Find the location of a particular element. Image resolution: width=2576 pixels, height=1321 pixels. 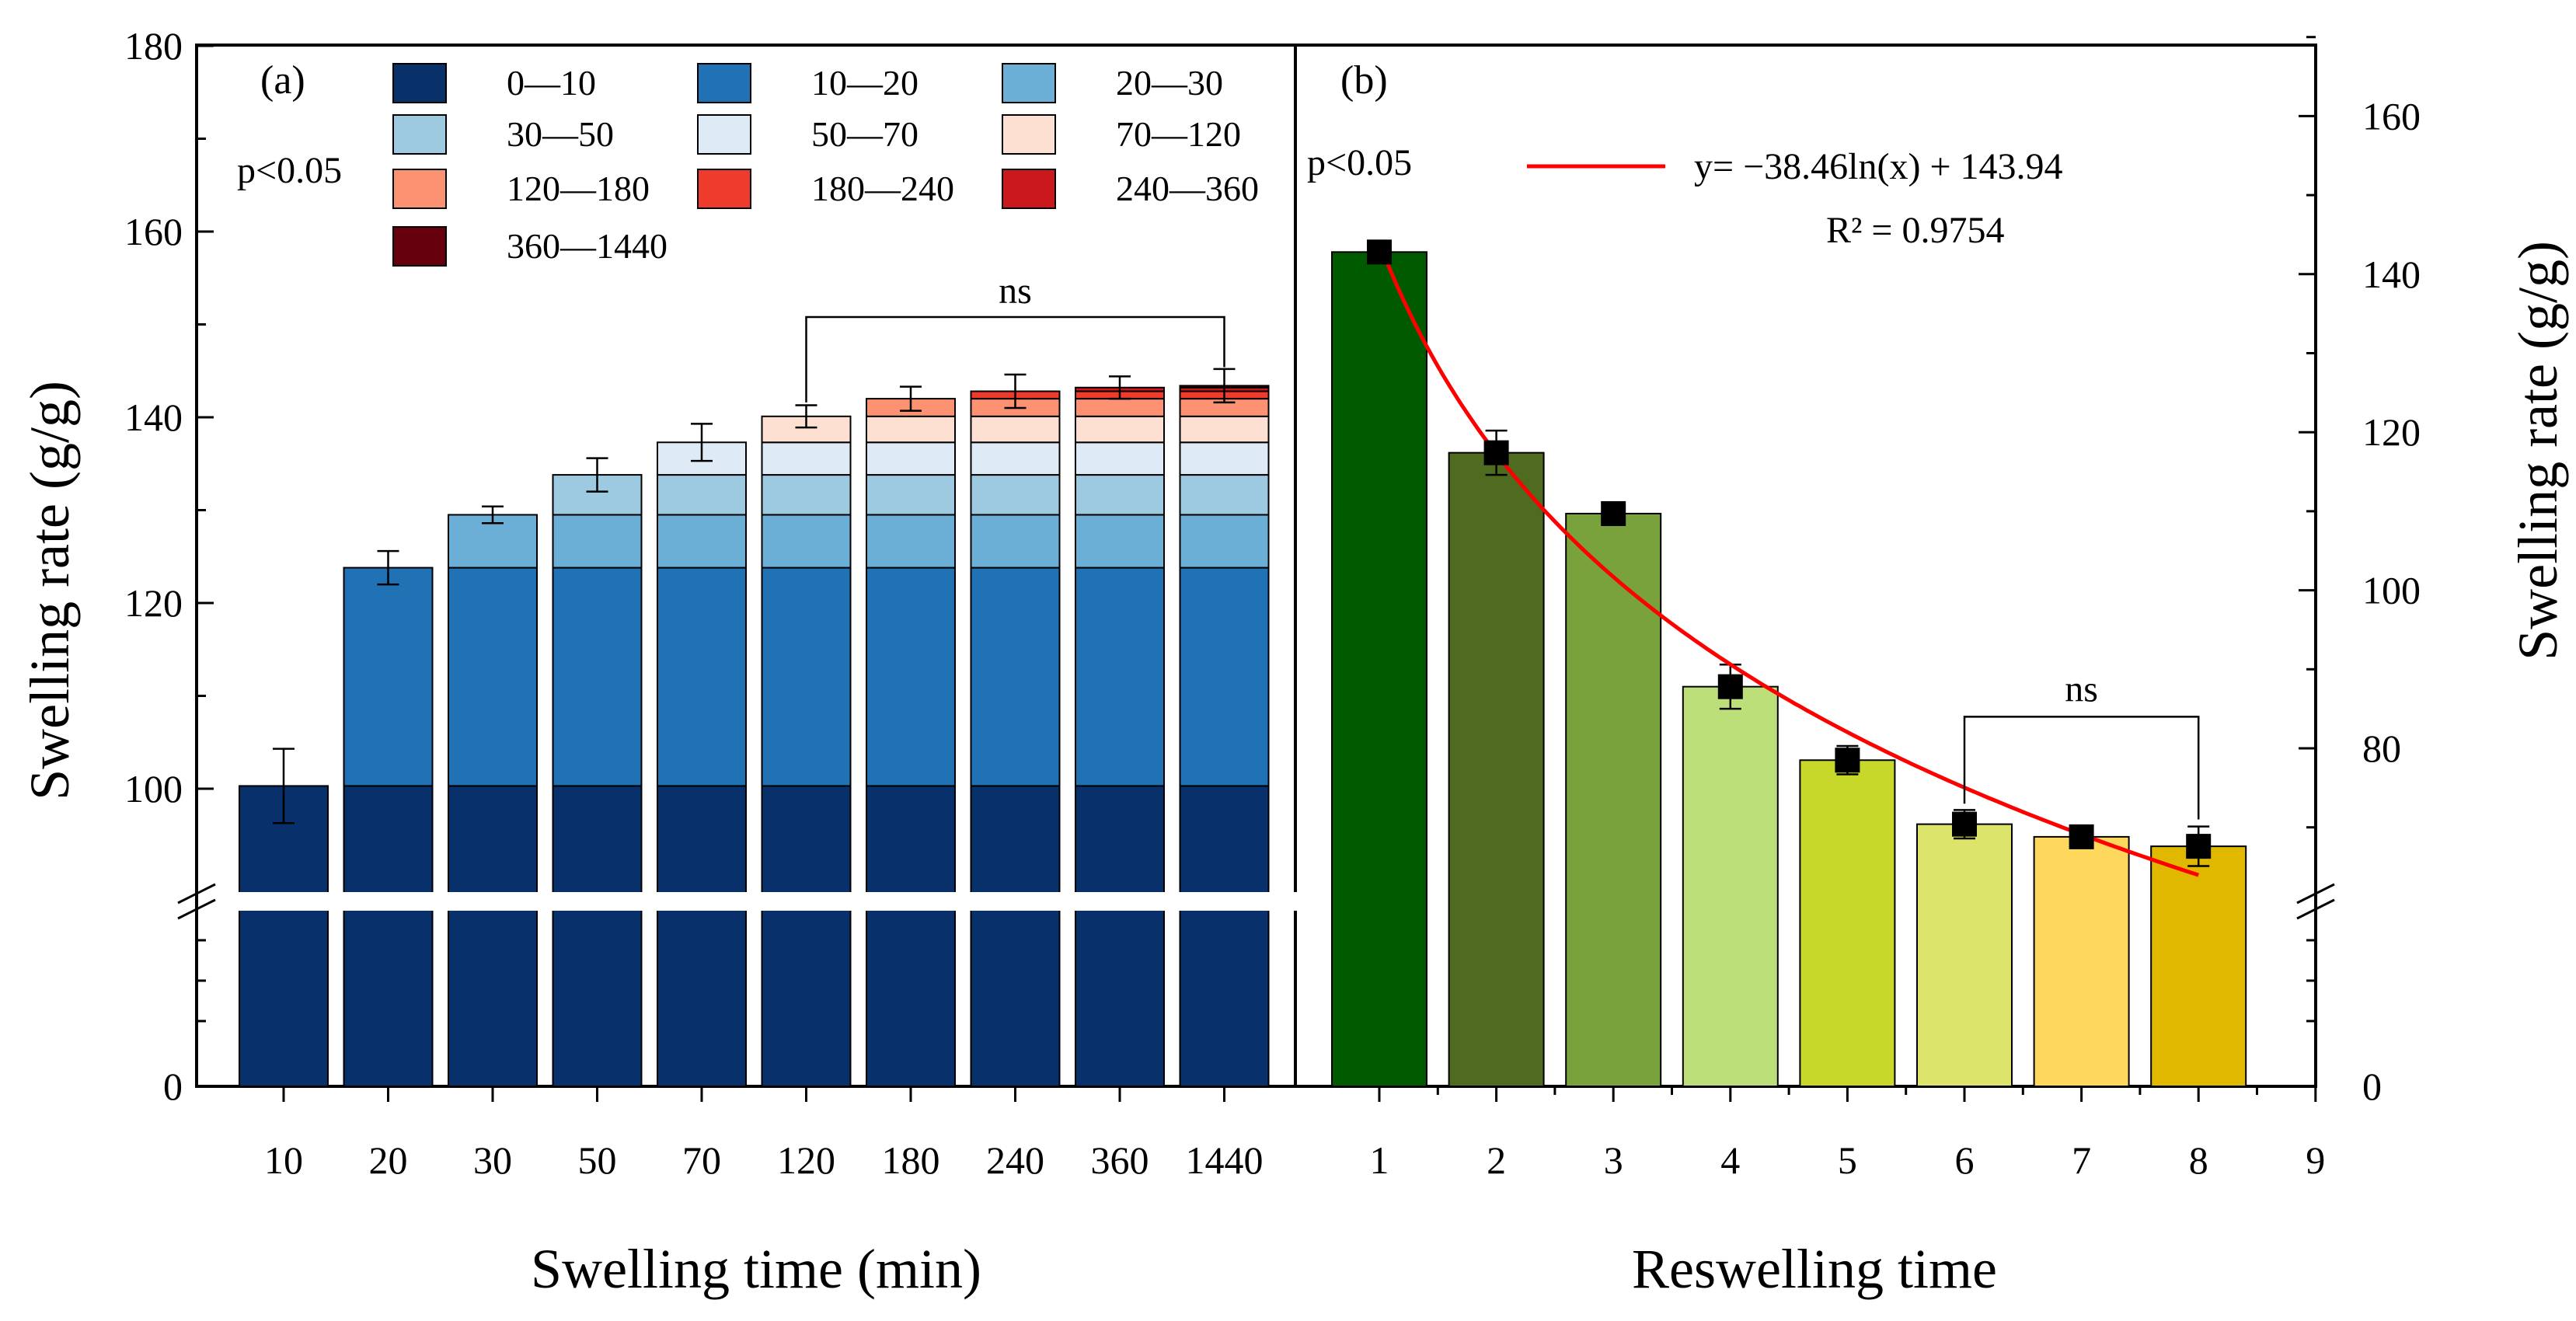

legend-label-3: 30—50 is located at coordinates (560, 134).